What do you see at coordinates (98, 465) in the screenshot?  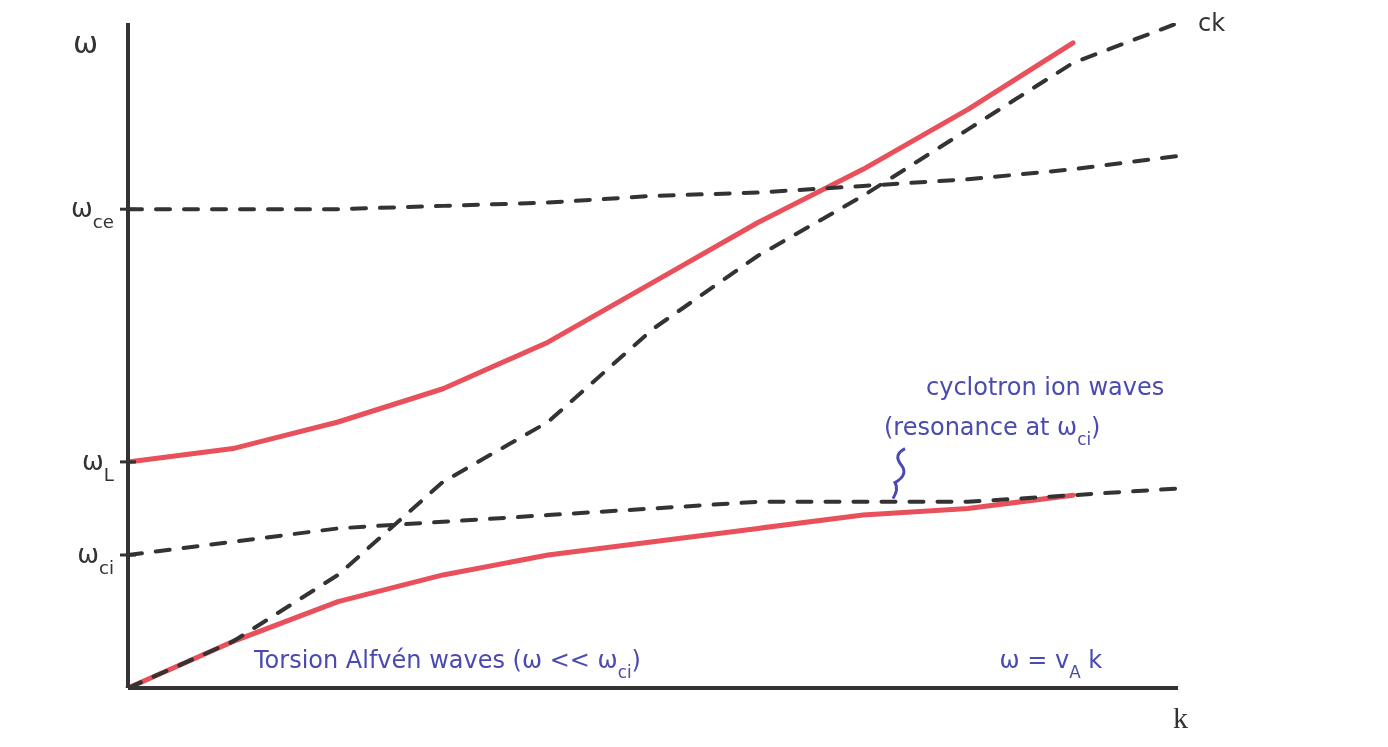 I see `text: ω$_{L}$` at bounding box center [98, 465].